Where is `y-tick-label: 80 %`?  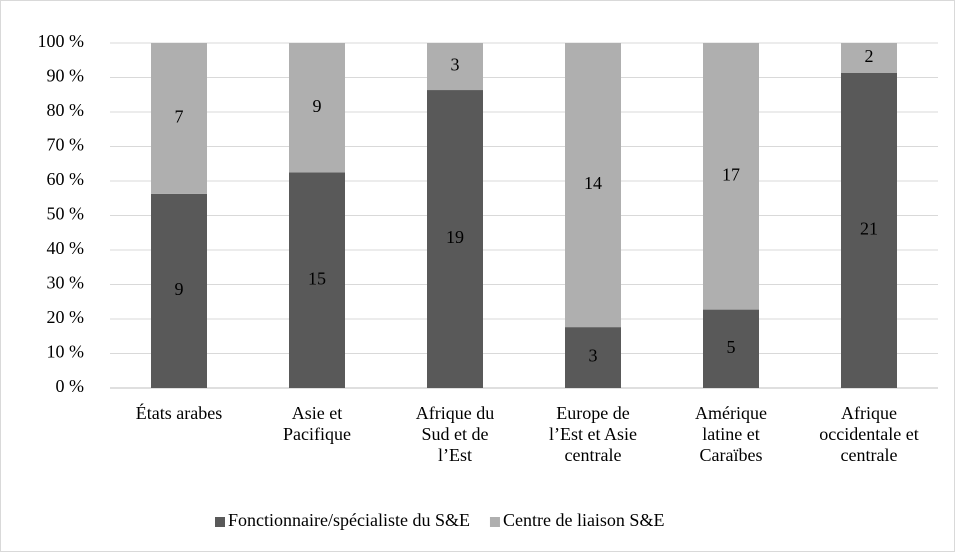 y-tick-label: 80 % is located at coordinates (66, 110).